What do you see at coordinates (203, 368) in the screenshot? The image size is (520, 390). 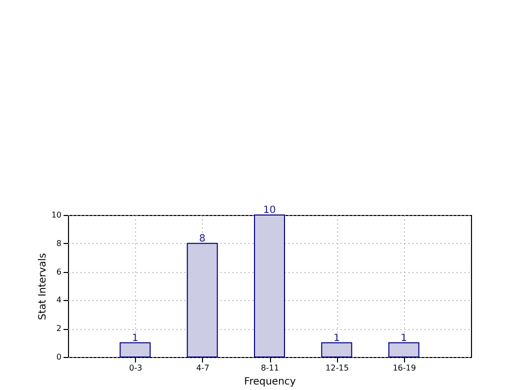 I see `x-tick-label: 4-7` at bounding box center [203, 368].